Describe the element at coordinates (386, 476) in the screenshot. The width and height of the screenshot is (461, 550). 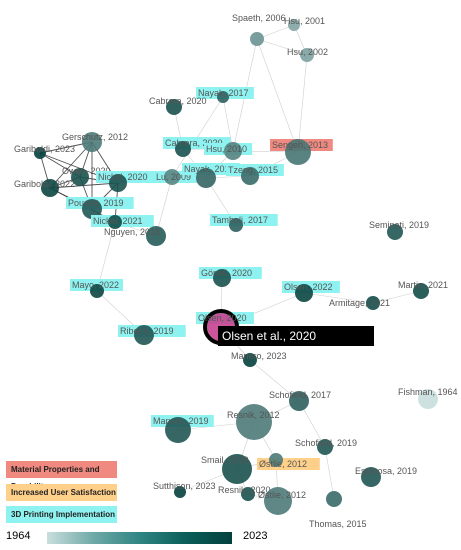
I see `paper-node: Espinosa, 2019` at that location.